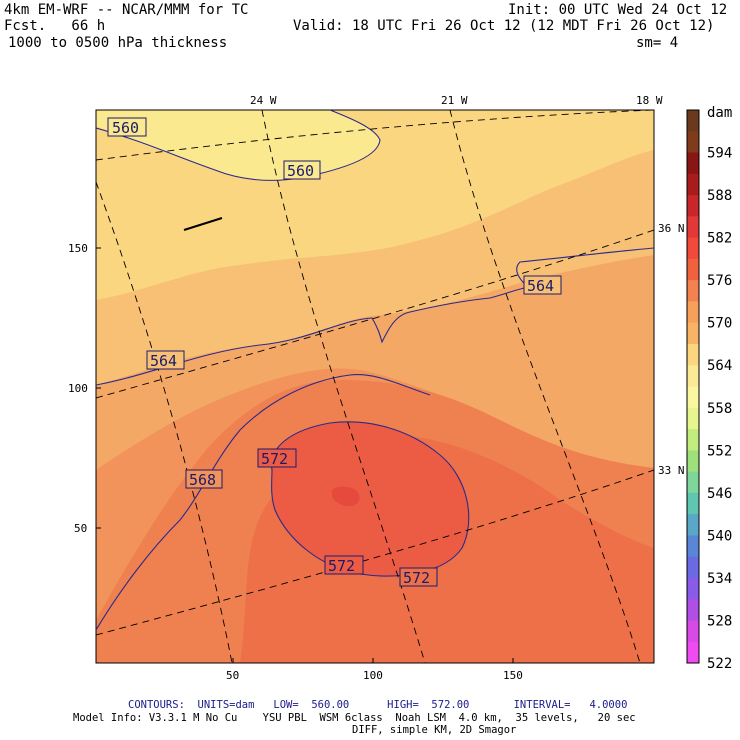 The image size is (740, 740). I want to click on colorbar-level: 564, so click(719, 366).